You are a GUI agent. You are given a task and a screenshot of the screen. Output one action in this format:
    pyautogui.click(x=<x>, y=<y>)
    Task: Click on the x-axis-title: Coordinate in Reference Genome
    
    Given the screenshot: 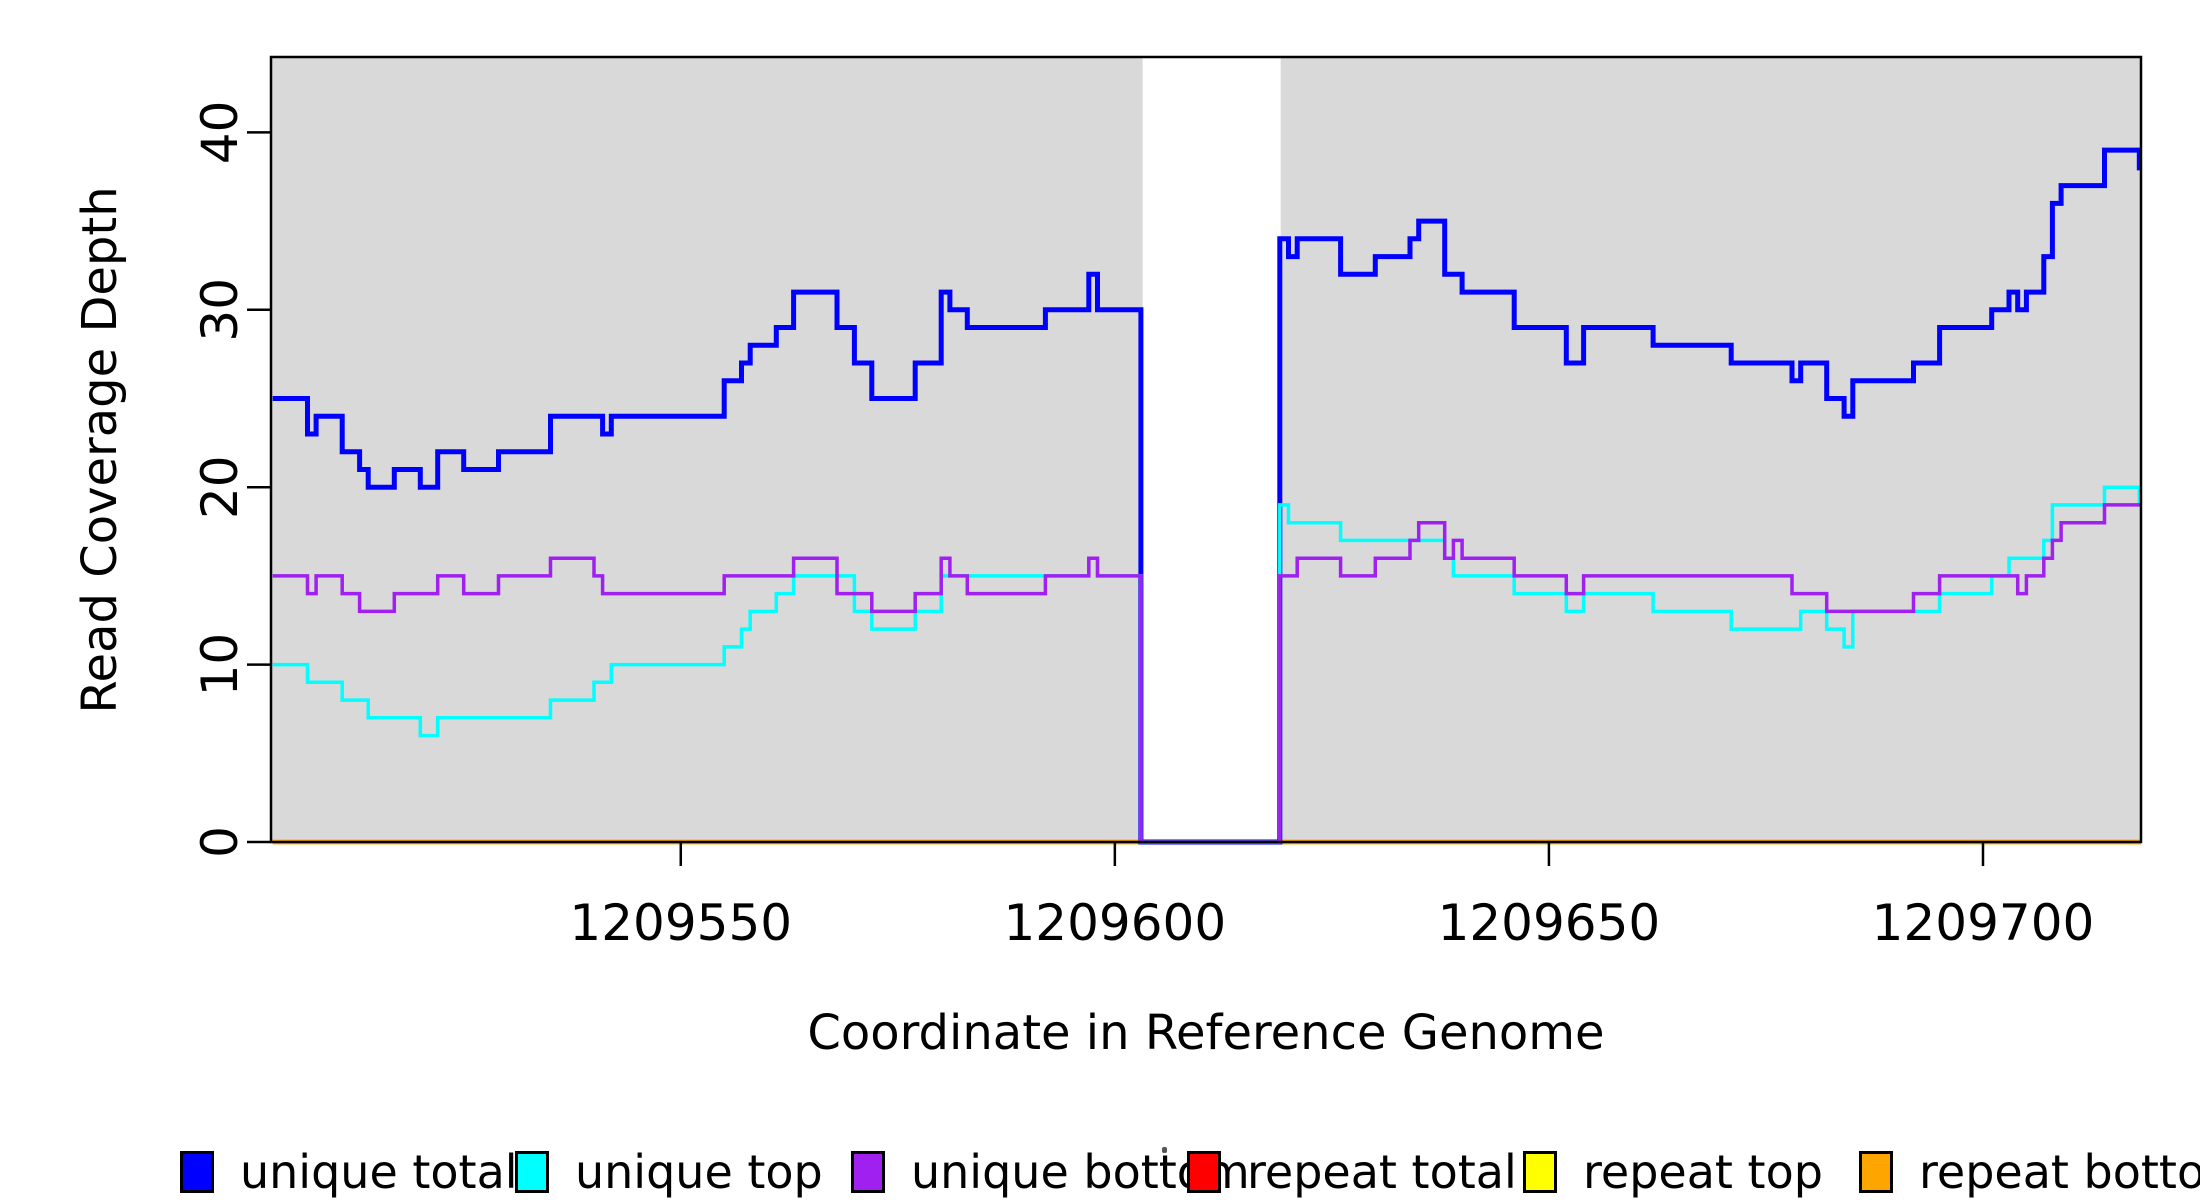 What is the action you would take?
    pyautogui.click(x=1206, y=1033)
    